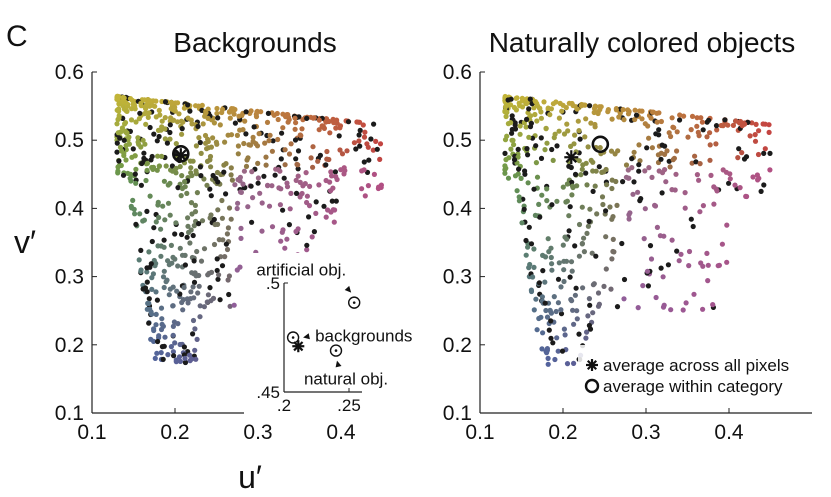 This screenshot has width=831, height=497. Describe the element at coordinates (457, 140) in the screenshot. I see `natural-objects-y-tick-label: 0.5` at that location.